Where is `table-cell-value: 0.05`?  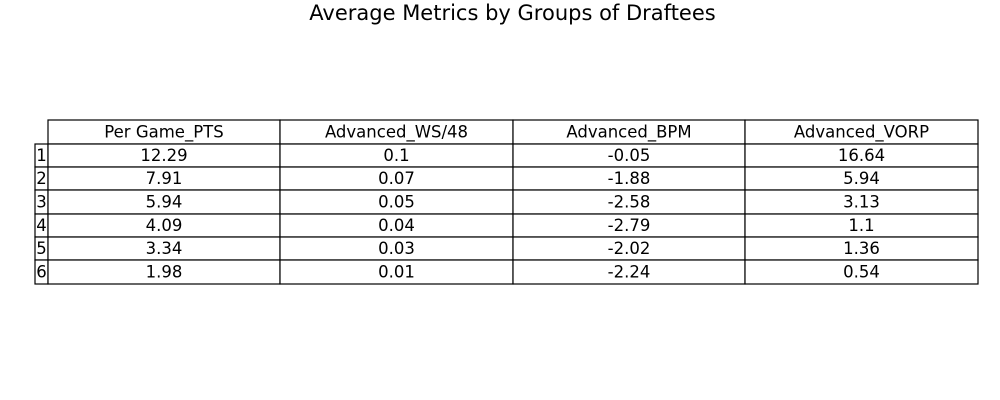
table-cell-value: 0.05 is located at coordinates (396, 202).